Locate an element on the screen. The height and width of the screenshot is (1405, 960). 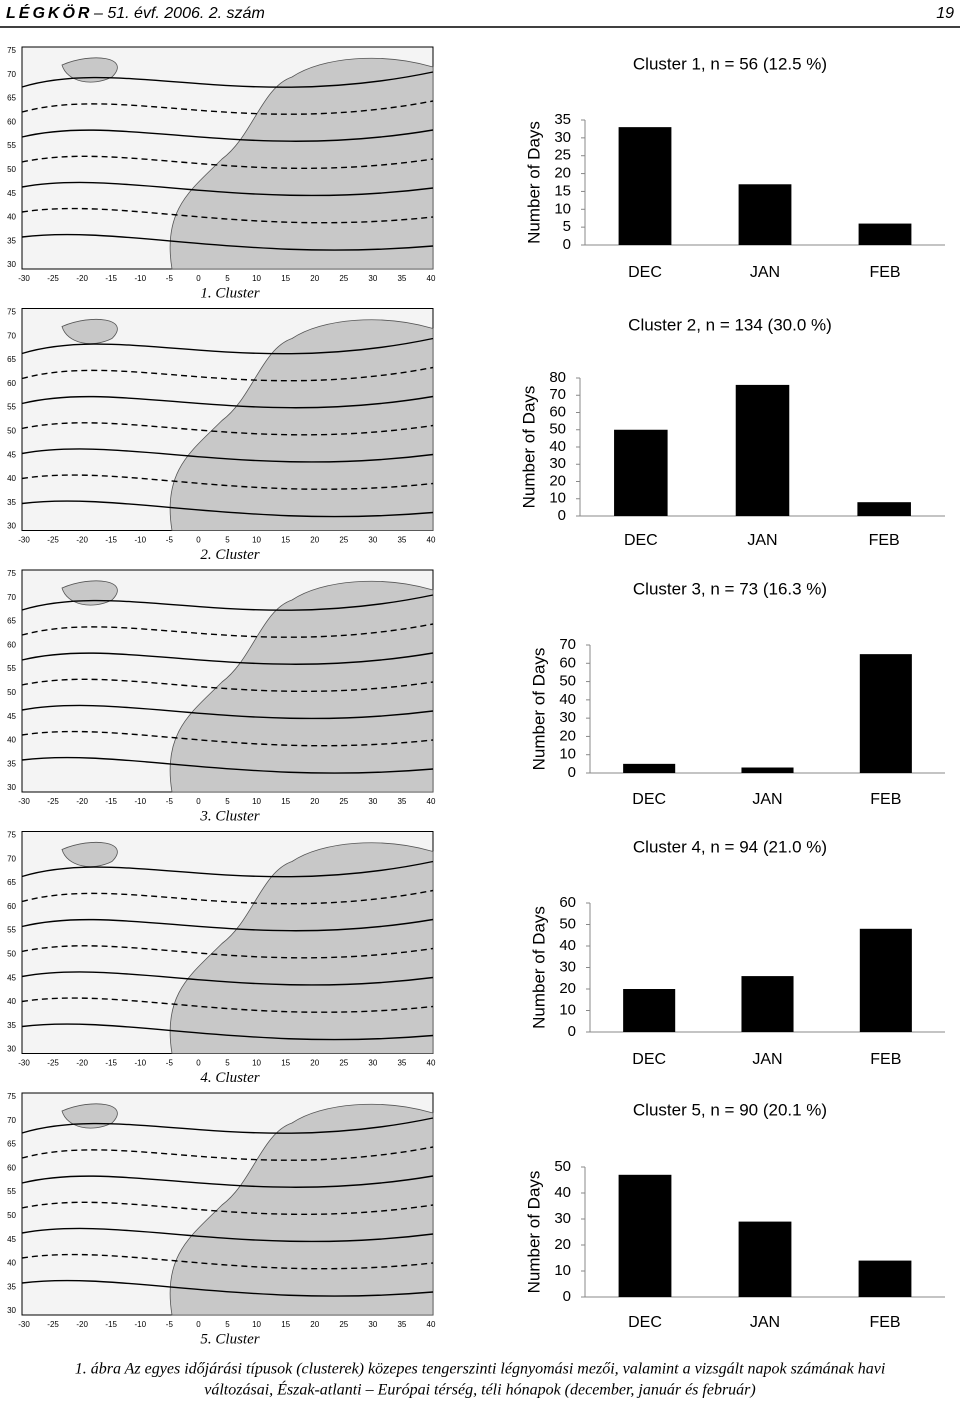
lon-label: -15 is located at coordinates (111, 801).